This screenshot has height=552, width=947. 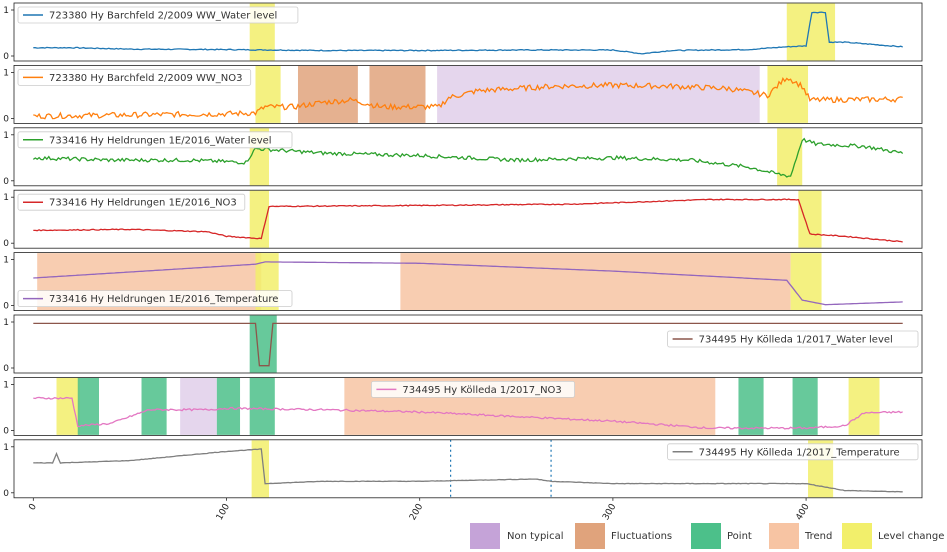 I want to click on x-tick-label-1: 0, so click(x=33, y=507).